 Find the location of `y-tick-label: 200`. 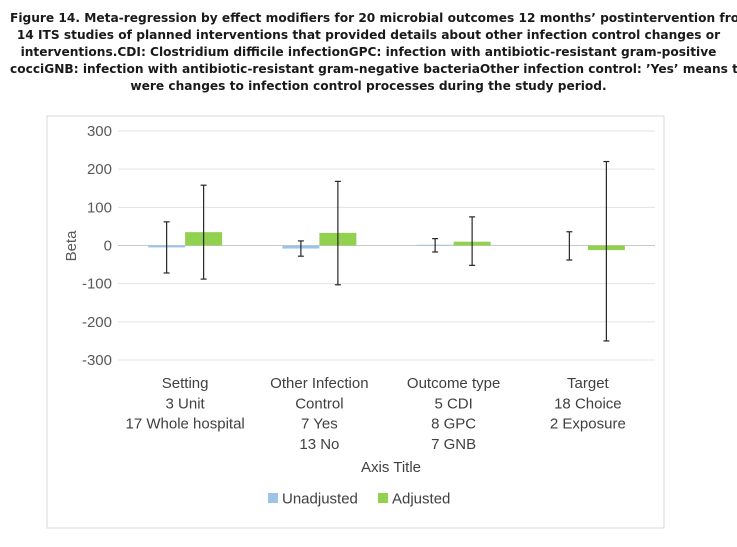

y-tick-label: 200 is located at coordinates (99, 169).